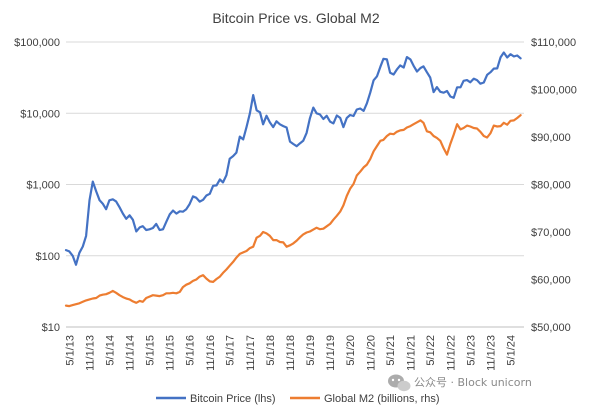  What do you see at coordinates (551, 281) in the screenshot?
I see `right-y-tick-label: $60,000` at bounding box center [551, 281].